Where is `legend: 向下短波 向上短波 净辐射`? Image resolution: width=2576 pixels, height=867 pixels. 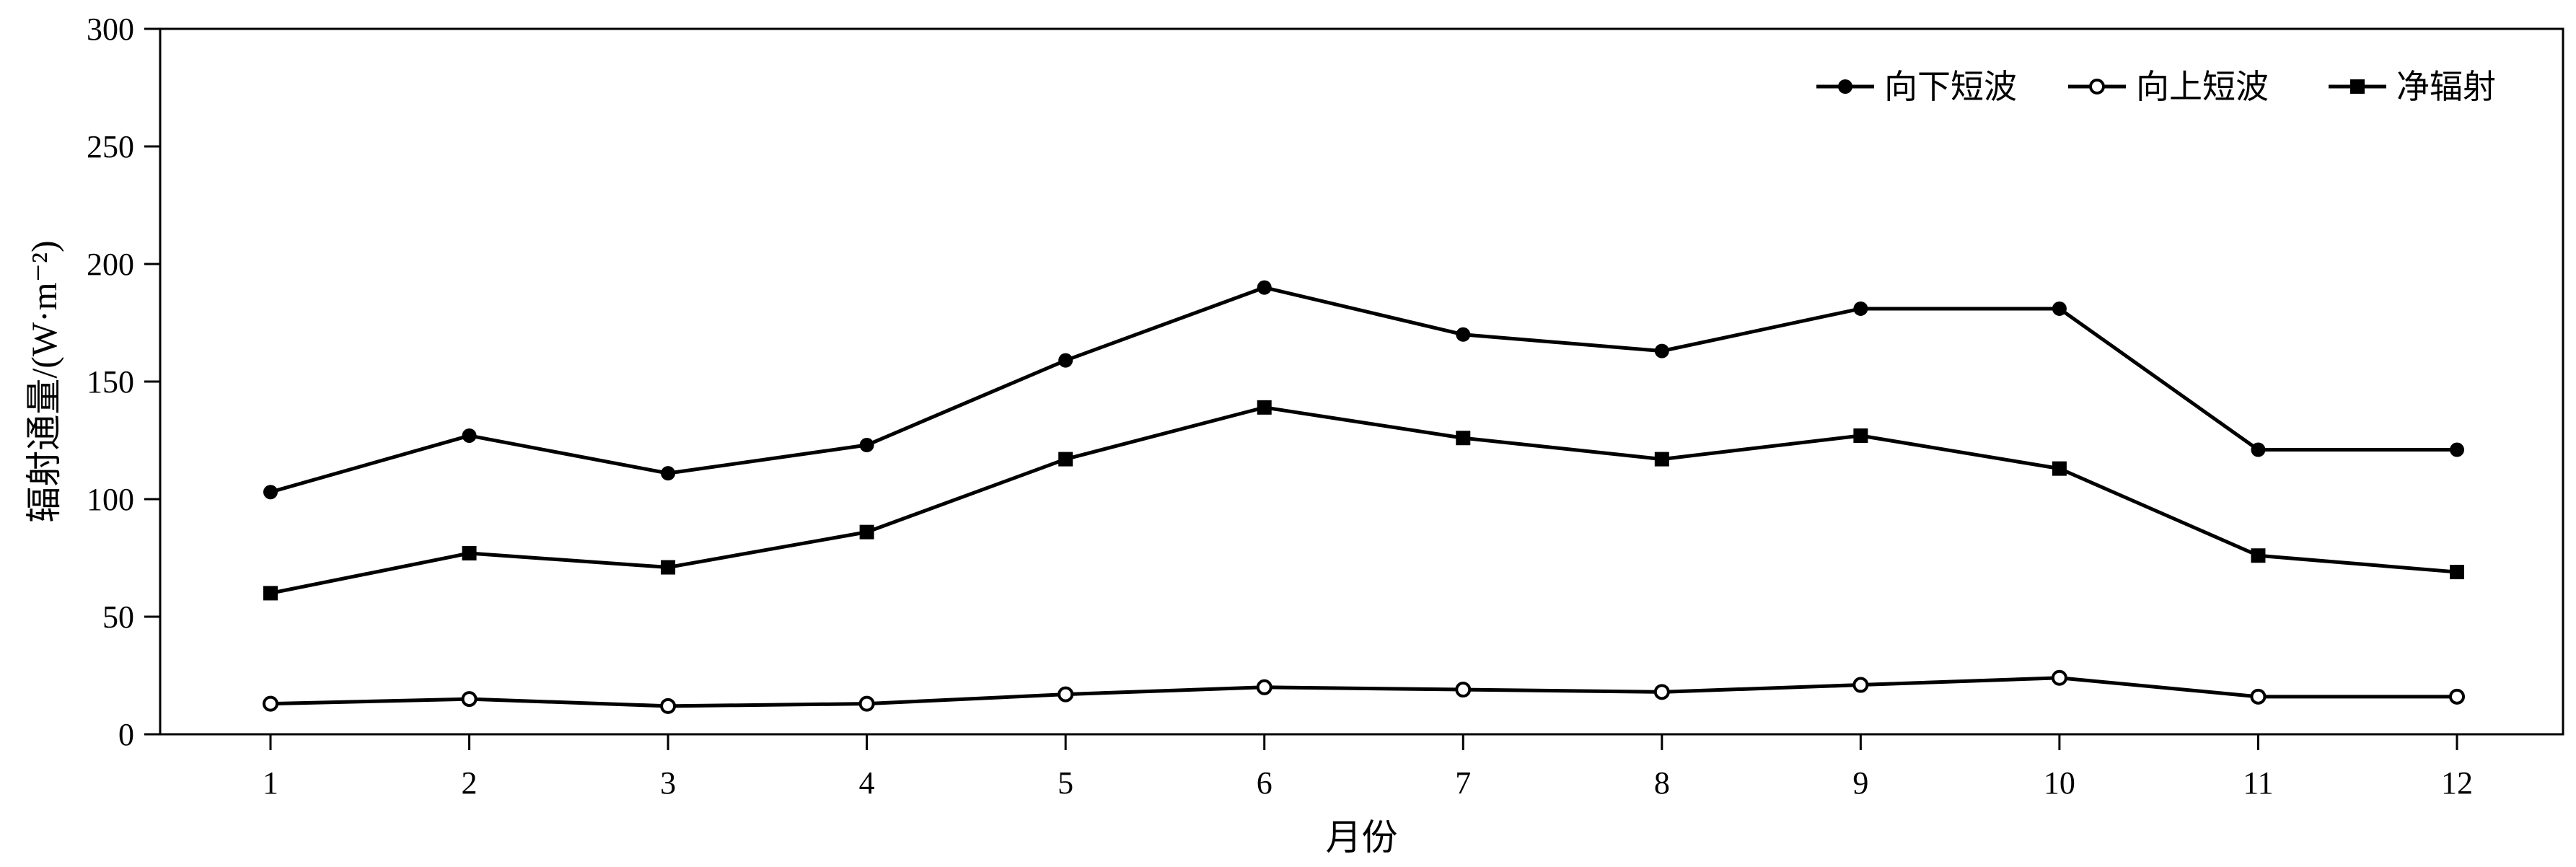 legend: 向下短波 向上短波 净辐射 is located at coordinates (2156, 87).